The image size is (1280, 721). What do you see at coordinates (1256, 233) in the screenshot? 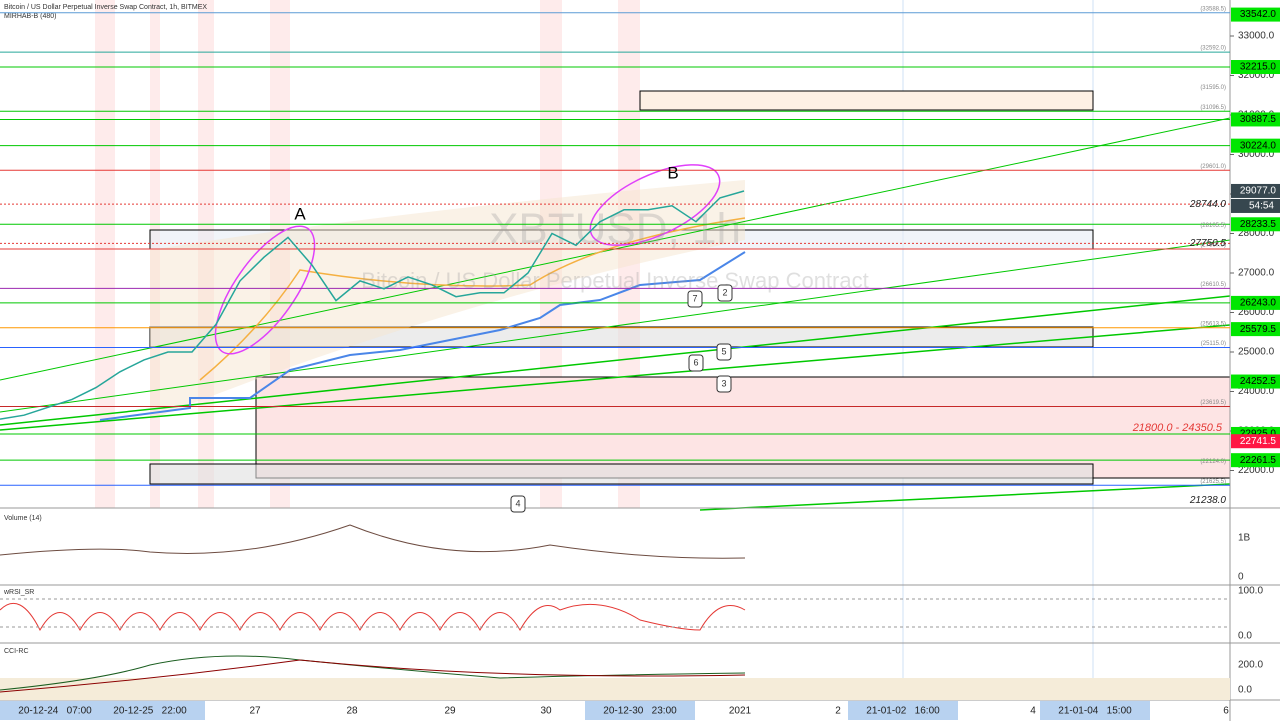
I see `y-tick-label: 28000.0` at bounding box center [1256, 233].